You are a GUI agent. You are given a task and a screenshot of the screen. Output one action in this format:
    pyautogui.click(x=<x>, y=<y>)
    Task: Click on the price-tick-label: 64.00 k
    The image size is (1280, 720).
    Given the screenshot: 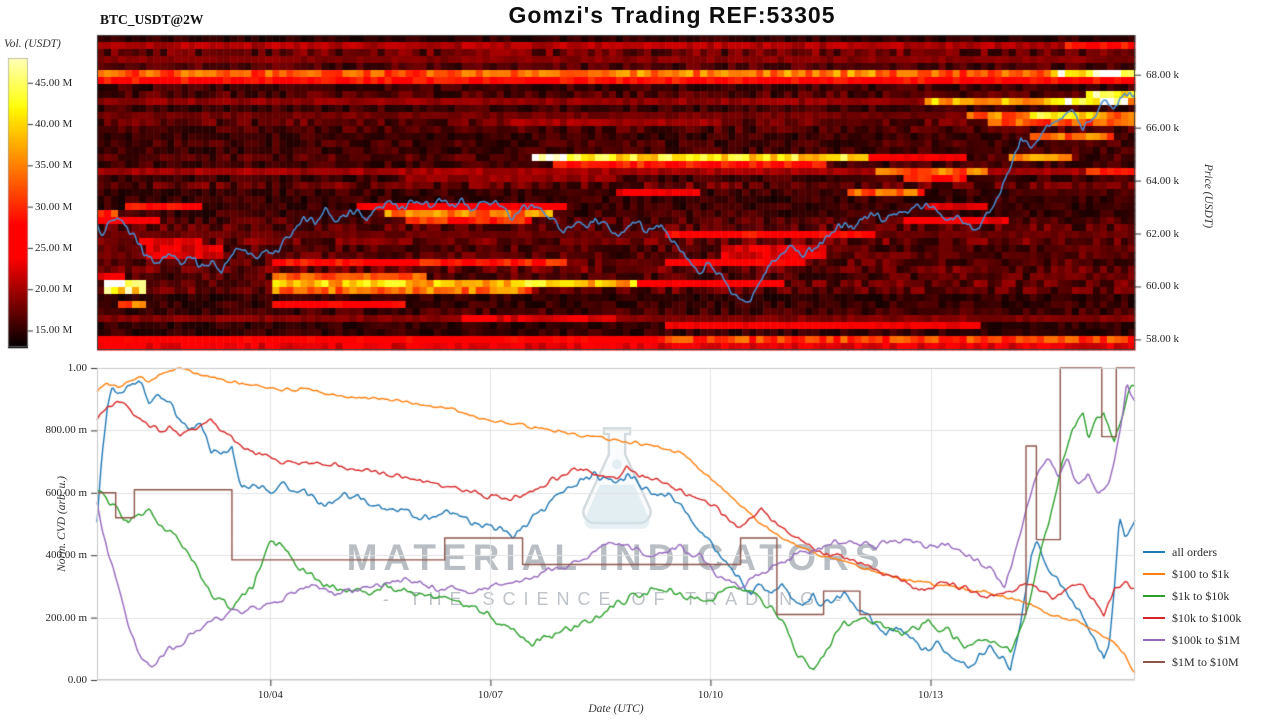 What is the action you would take?
    pyautogui.click(x=1162, y=180)
    